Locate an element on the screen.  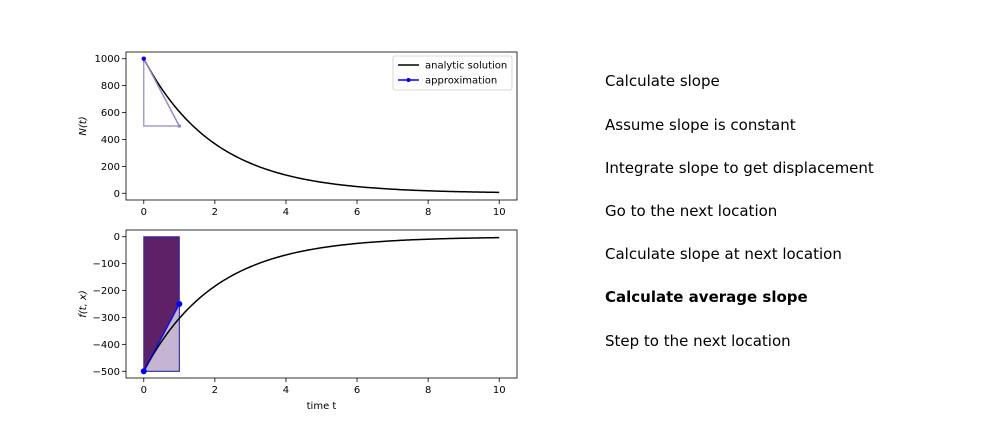
y-tick-label: −100 is located at coordinates (106, 264).